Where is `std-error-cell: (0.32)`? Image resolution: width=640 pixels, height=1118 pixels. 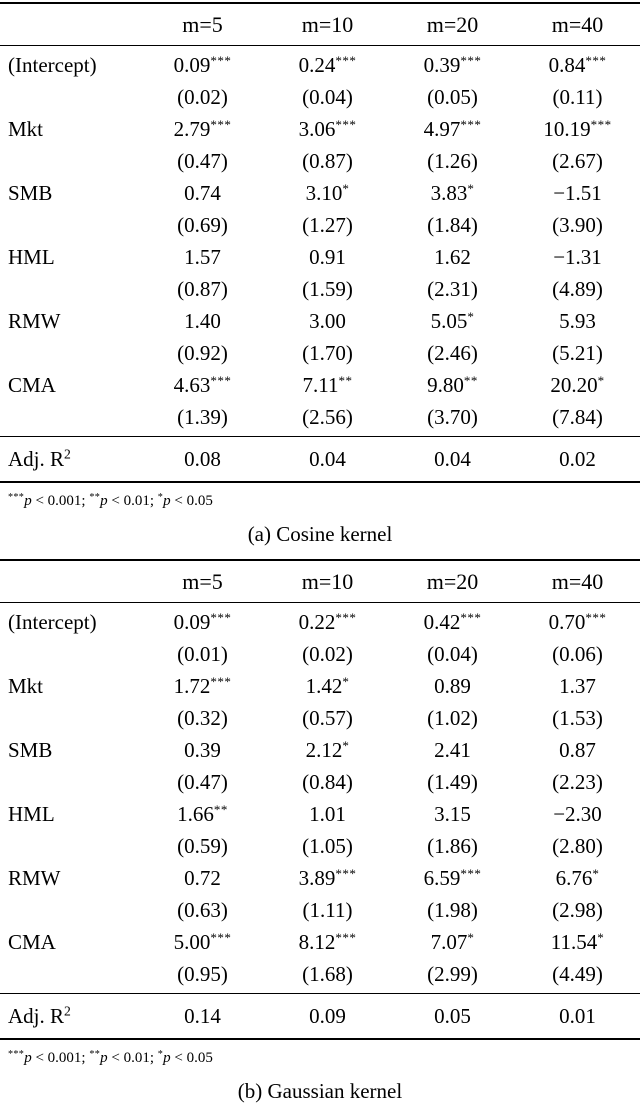
std-error-cell: (0.32) is located at coordinates (202, 718).